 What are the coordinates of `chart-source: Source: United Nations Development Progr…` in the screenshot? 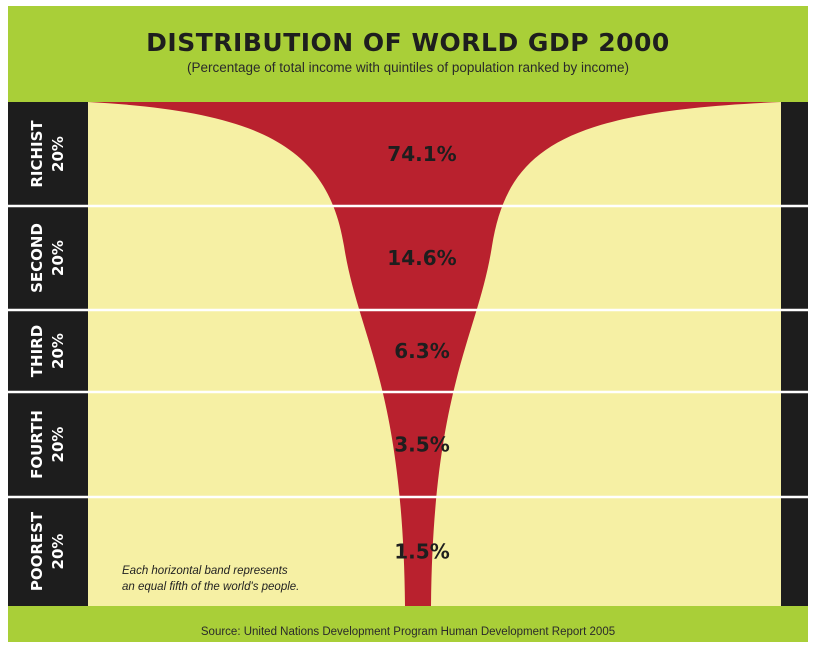 It's located at (408, 632).